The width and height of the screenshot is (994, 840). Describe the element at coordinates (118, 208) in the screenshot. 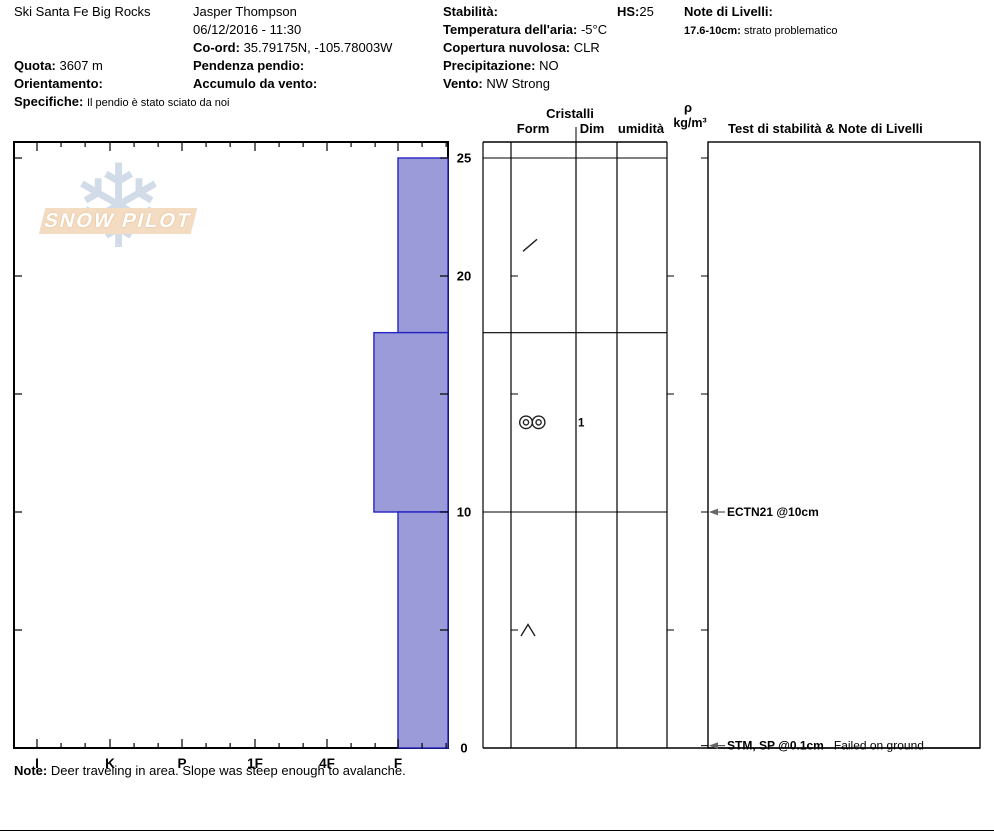

I see `snowflake-icon: ❄` at that location.